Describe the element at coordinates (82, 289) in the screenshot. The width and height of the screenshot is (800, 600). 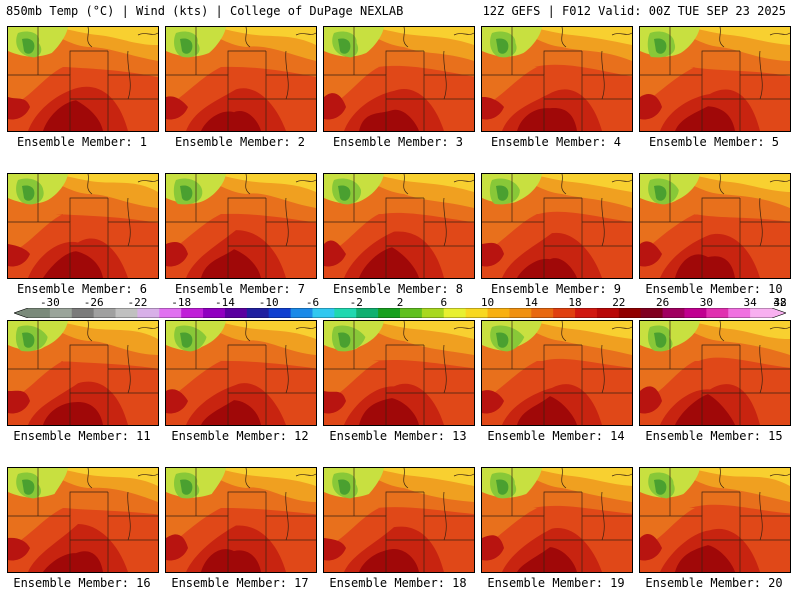
I see `ensemble-member-label-6: Ensemble Member: 6` at that location.